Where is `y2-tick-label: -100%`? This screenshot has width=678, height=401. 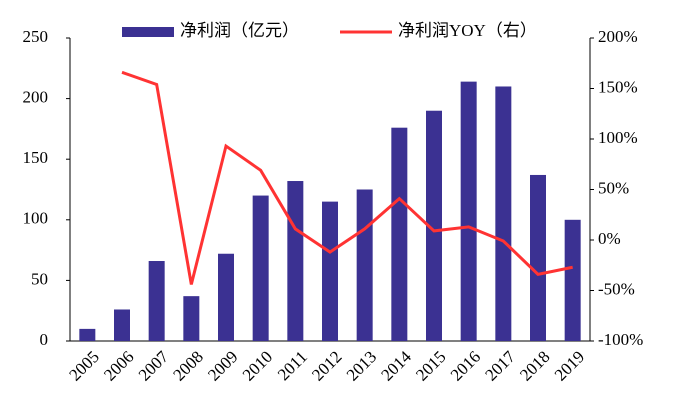 y2-tick-label: -100% is located at coordinates (620, 339).